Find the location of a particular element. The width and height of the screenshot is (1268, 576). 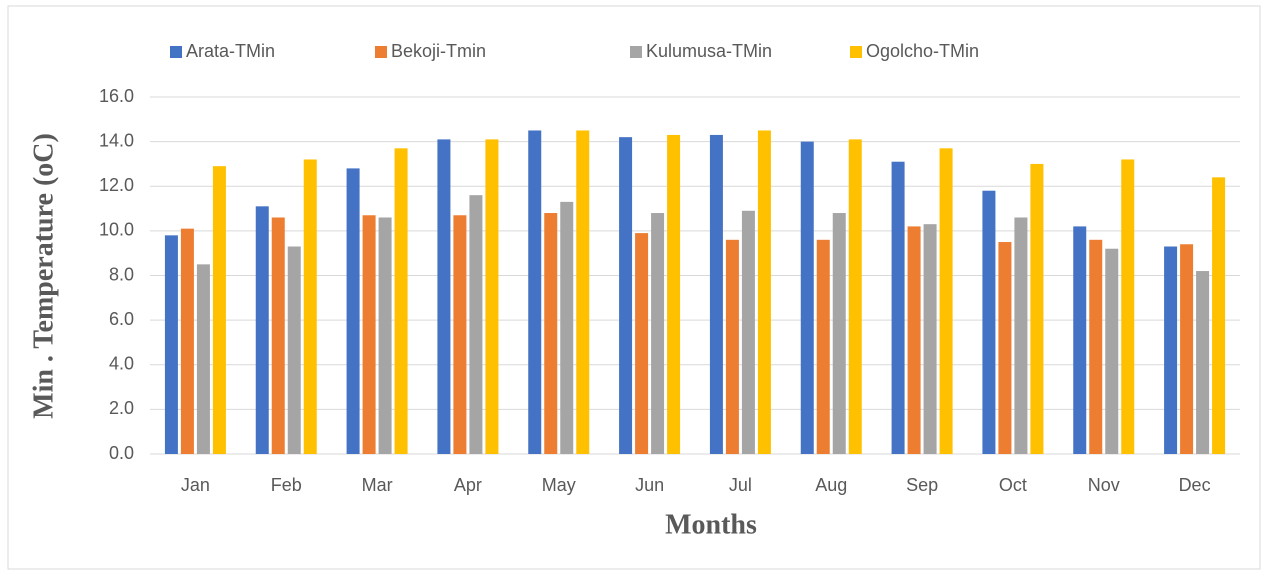

x-tick-label: Nov is located at coordinates (1104, 485).